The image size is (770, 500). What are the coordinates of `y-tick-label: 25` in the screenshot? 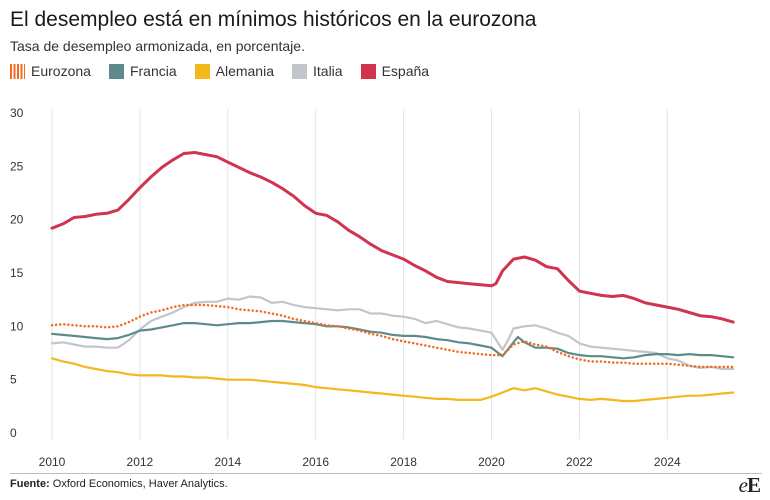 It's located at (17, 166).